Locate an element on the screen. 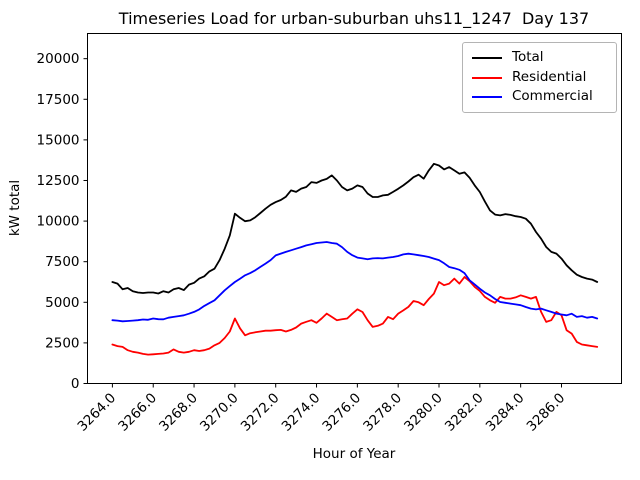  legend-line-sample-total-icon is located at coordinates (487, 57).